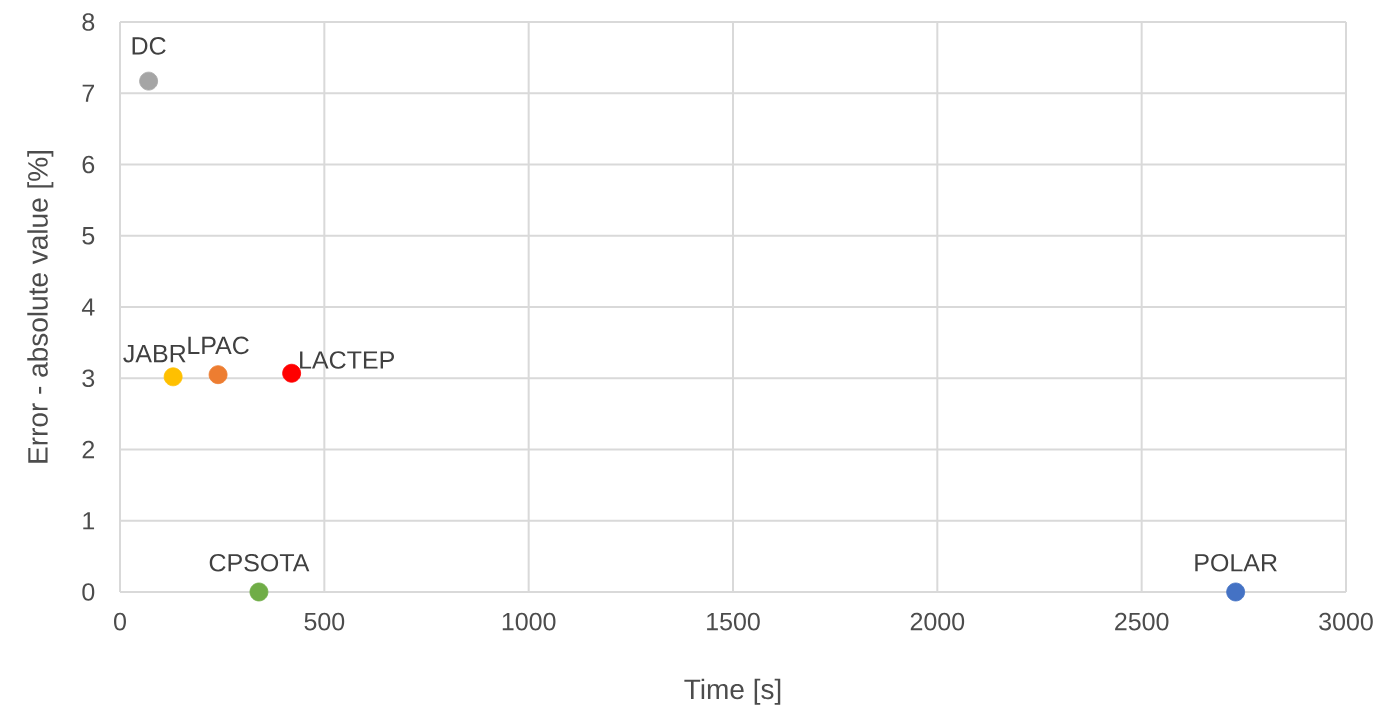 This screenshot has height=715, width=1389. What do you see at coordinates (732, 691) in the screenshot?
I see `x-axis-title: Time [s]` at bounding box center [732, 691].